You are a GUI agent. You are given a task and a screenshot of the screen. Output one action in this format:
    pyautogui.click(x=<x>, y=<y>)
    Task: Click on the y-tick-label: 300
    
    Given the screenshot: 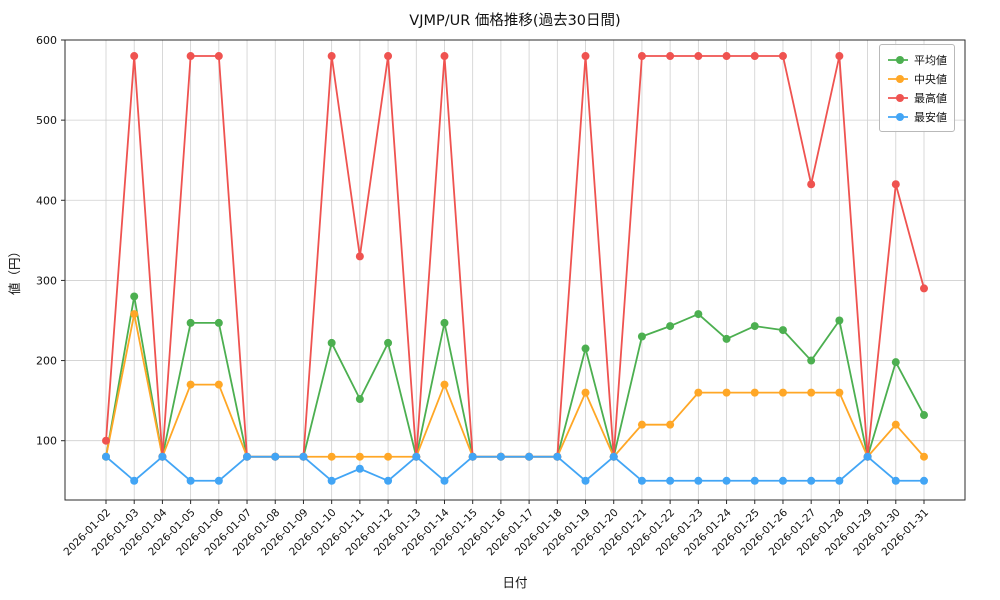 What is the action you would take?
    pyautogui.click(x=46, y=280)
    